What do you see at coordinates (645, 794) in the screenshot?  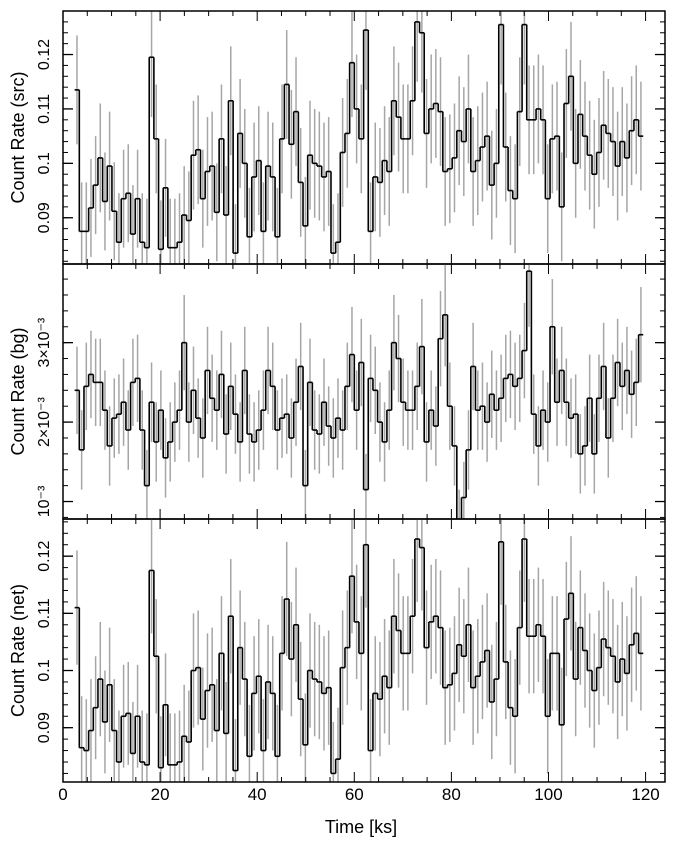 I see `x-tick-label: 120` at bounding box center [645, 794].